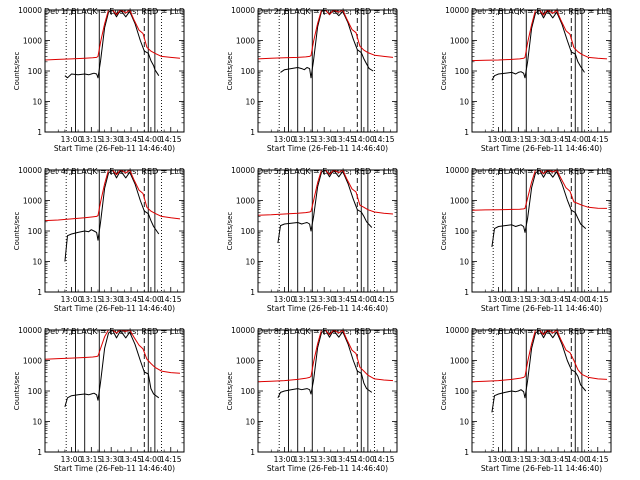 This screenshot has width=640, height=480. Describe the element at coordinates (541, 331) in the screenshot. I see `panel-title: Det 9f,BLACK = Events, RED = LLD` at that location.